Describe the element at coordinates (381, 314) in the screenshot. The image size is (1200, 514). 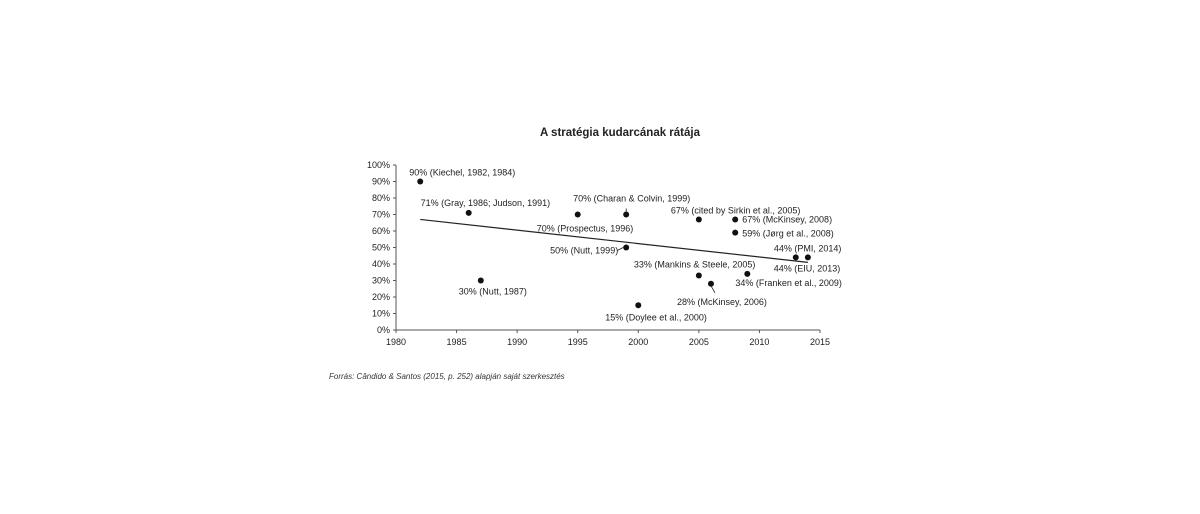
I see `y-tick-label: 10%` at that location.